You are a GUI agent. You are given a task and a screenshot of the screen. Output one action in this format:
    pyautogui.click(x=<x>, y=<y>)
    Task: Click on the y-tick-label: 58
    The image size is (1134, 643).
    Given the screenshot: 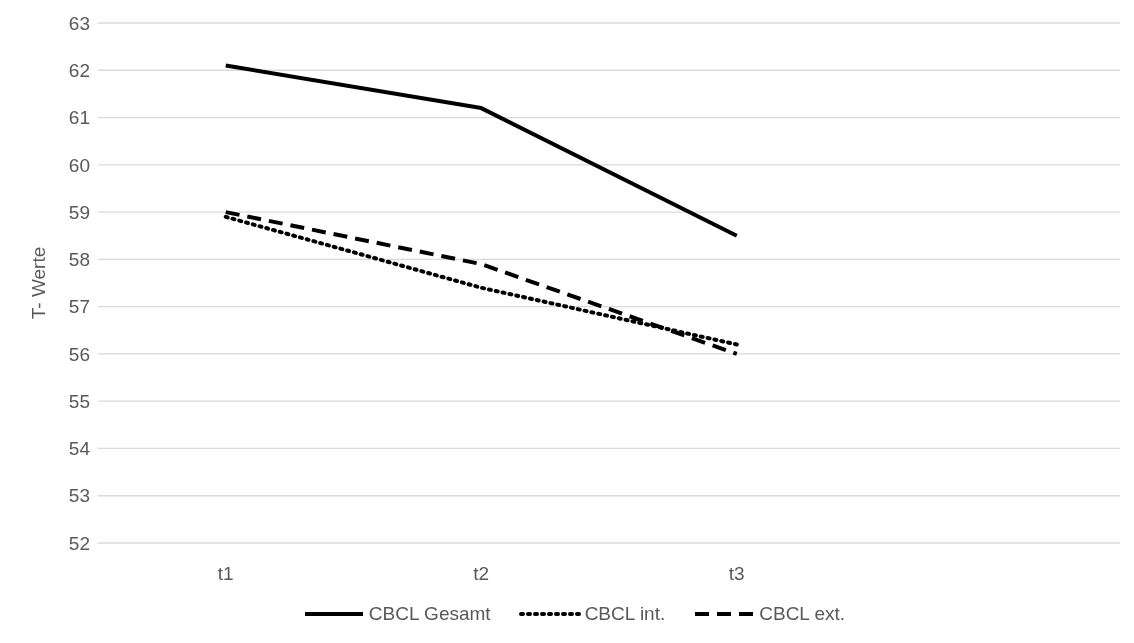 What is the action you would take?
    pyautogui.click(x=79, y=260)
    